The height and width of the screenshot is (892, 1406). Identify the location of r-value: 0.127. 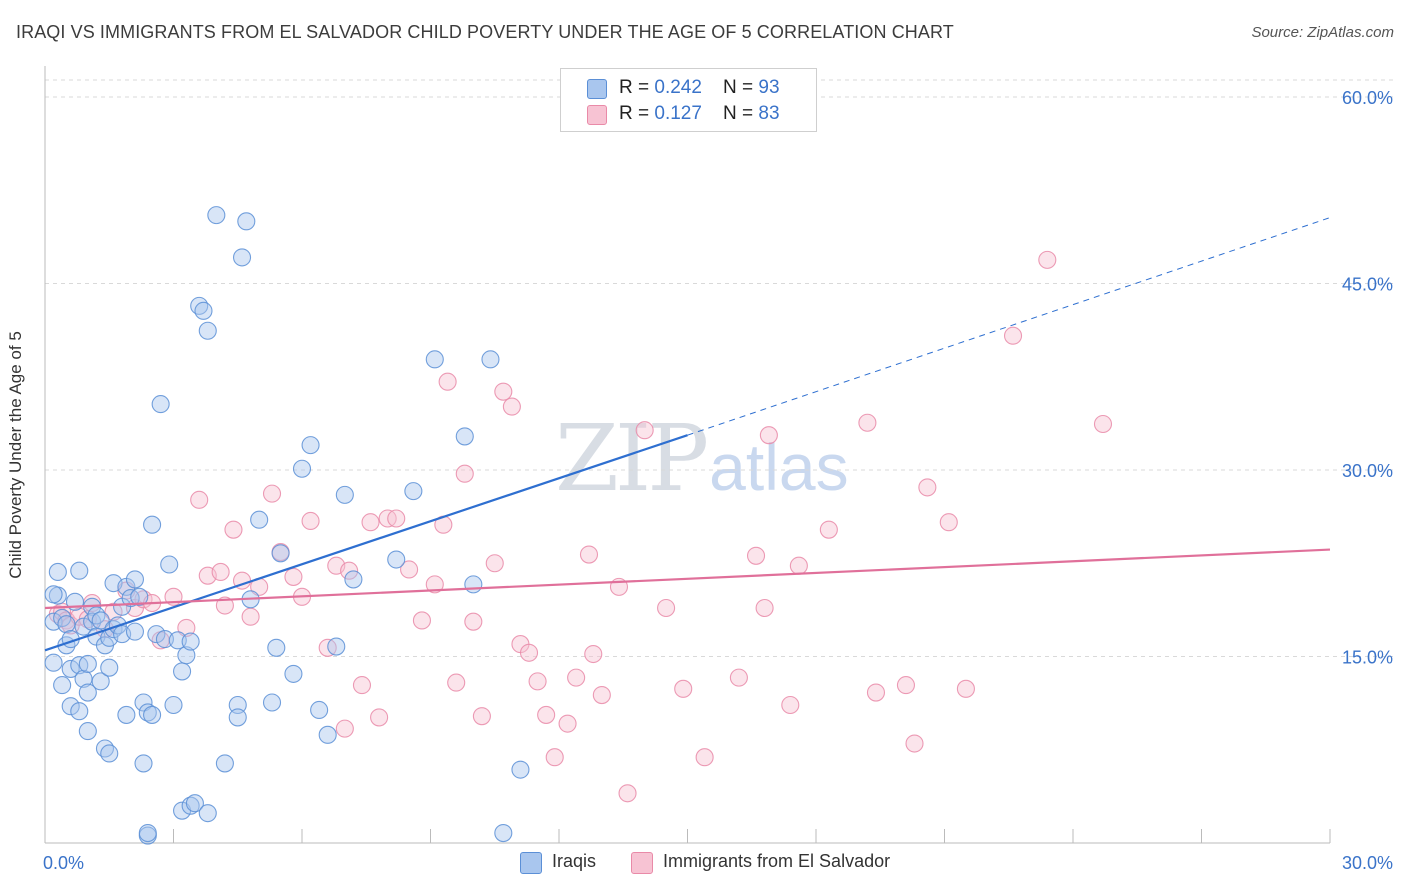
(678, 113).